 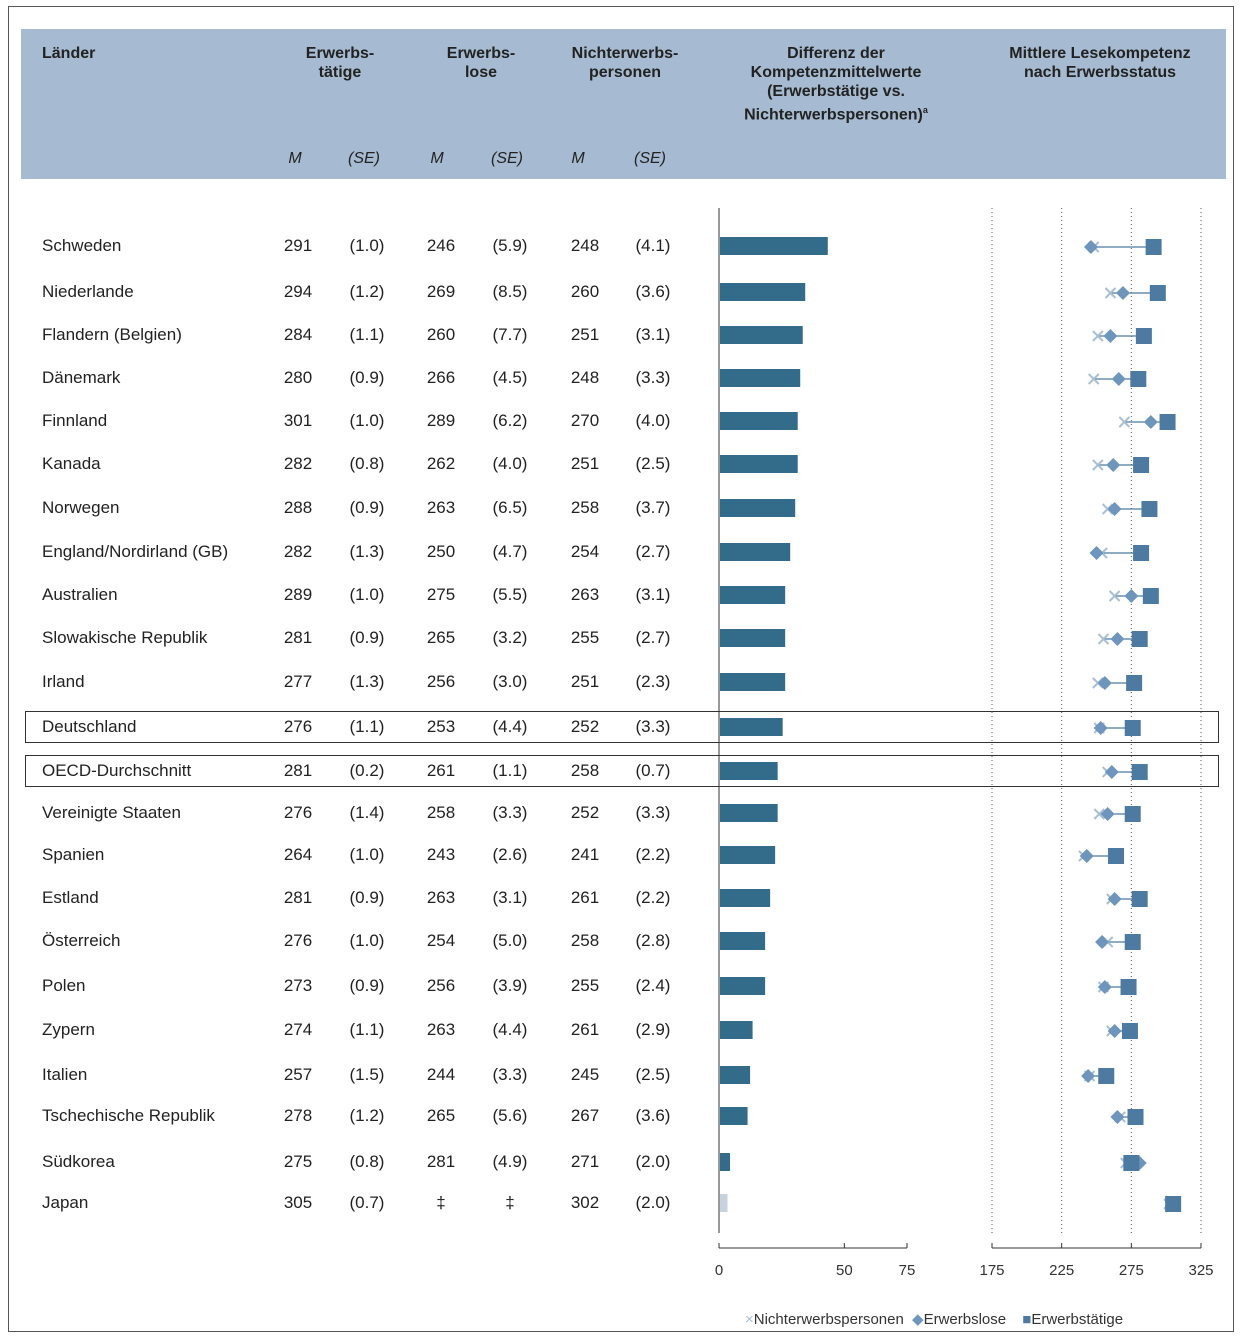 What do you see at coordinates (623, 104) in the screenshot?
I see `table-header` at bounding box center [623, 104].